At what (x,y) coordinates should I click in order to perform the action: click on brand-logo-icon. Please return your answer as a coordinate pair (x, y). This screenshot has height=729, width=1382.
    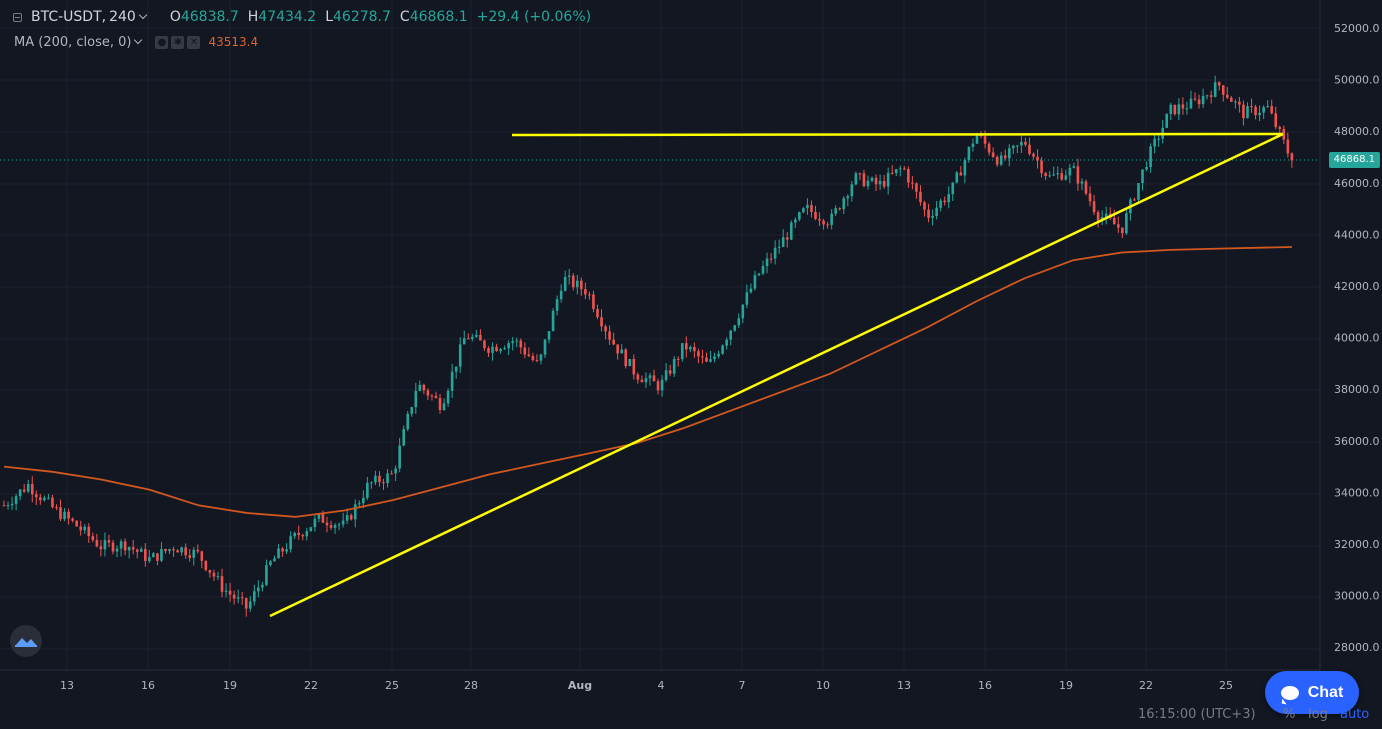
    Looking at the image, I should click on (26, 641).